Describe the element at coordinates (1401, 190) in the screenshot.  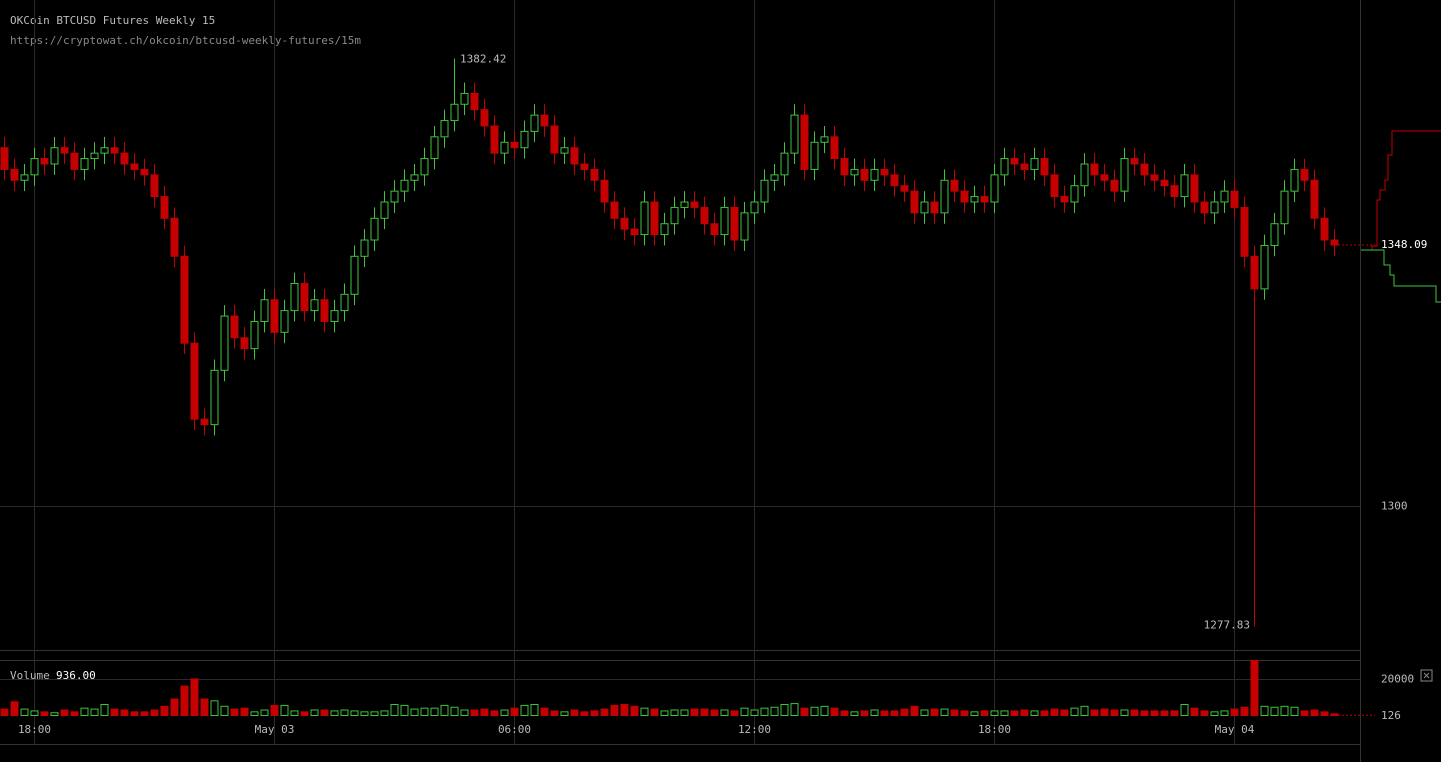
I see `depth-asks` at that location.